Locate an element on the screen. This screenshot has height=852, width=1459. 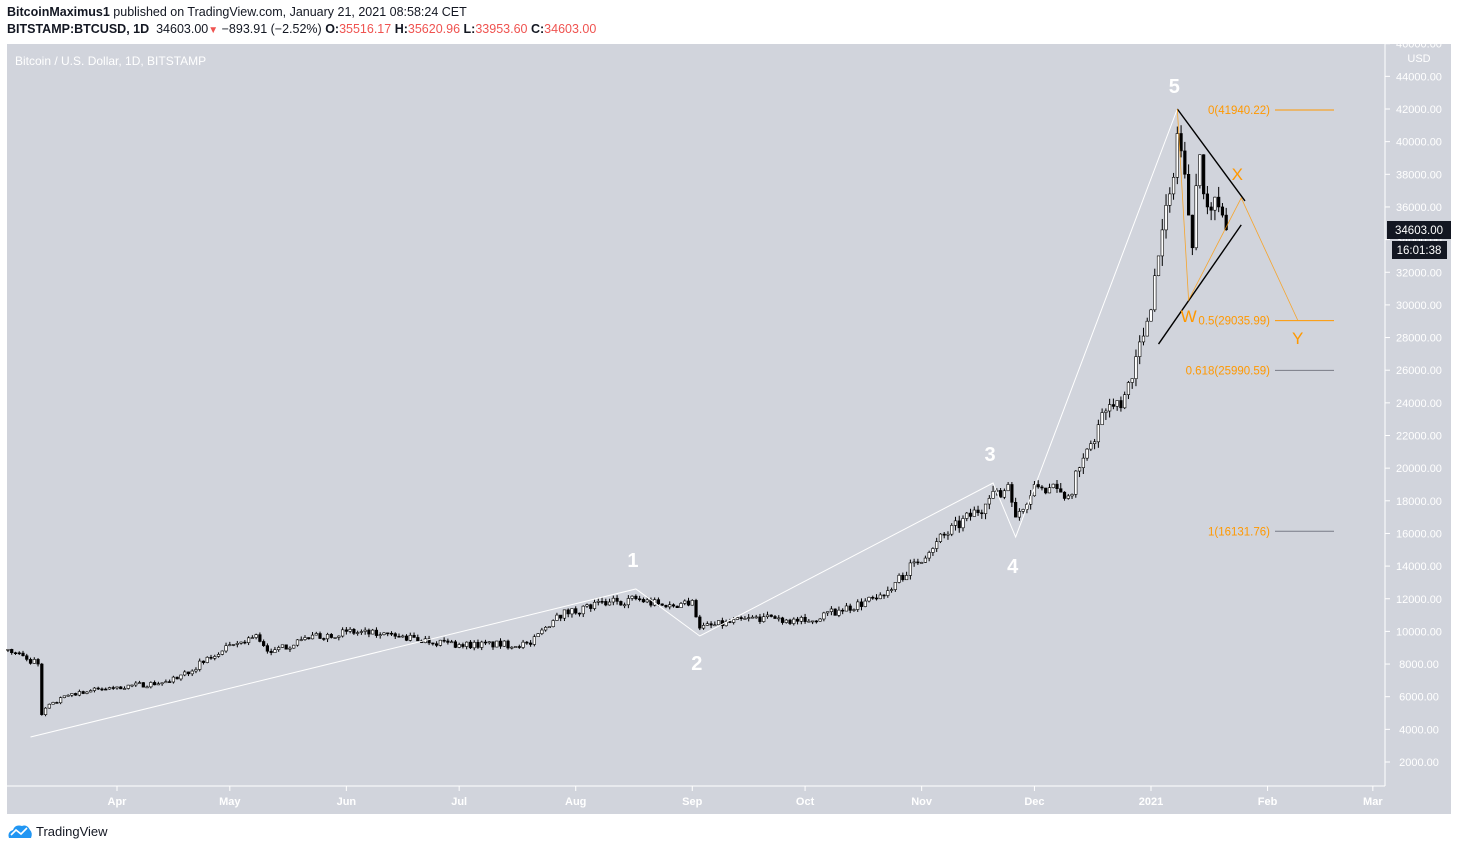
time-tick-label: Oct is located at coordinates (805, 802).